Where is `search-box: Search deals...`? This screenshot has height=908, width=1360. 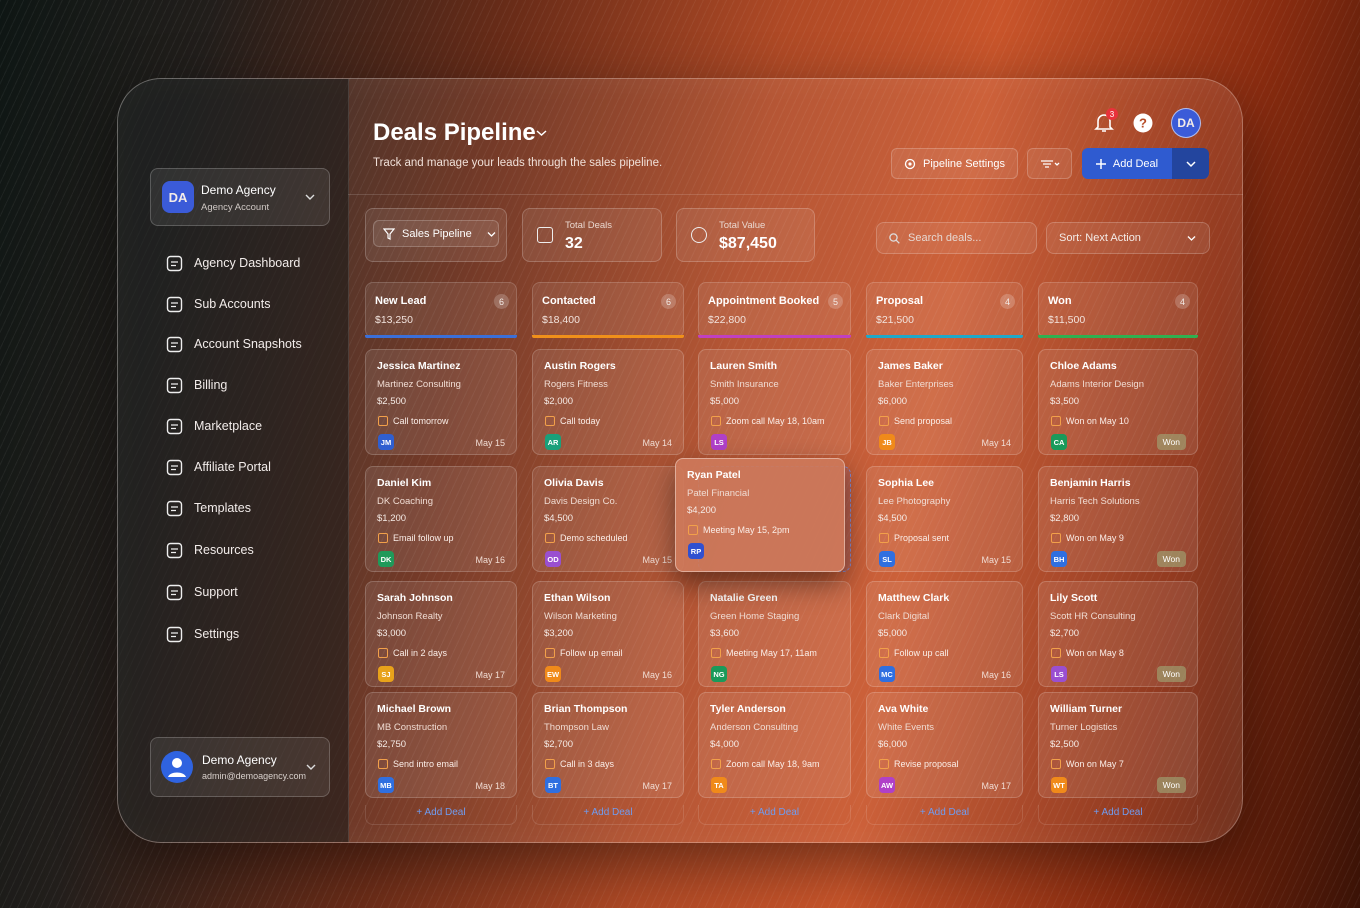
search-box: Search deals... is located at coordinates (956, 238).